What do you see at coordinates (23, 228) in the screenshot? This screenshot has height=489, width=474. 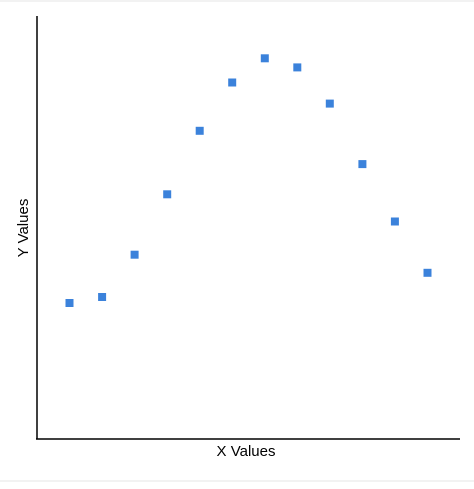 I see `y-axis-label: Y Values` at bounding box center [23, 228].